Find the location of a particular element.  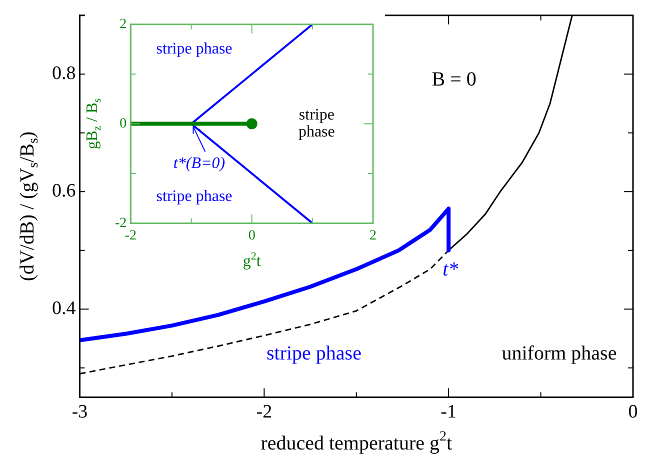

y-tick-label: -2 is located at coordinates (120, 223).